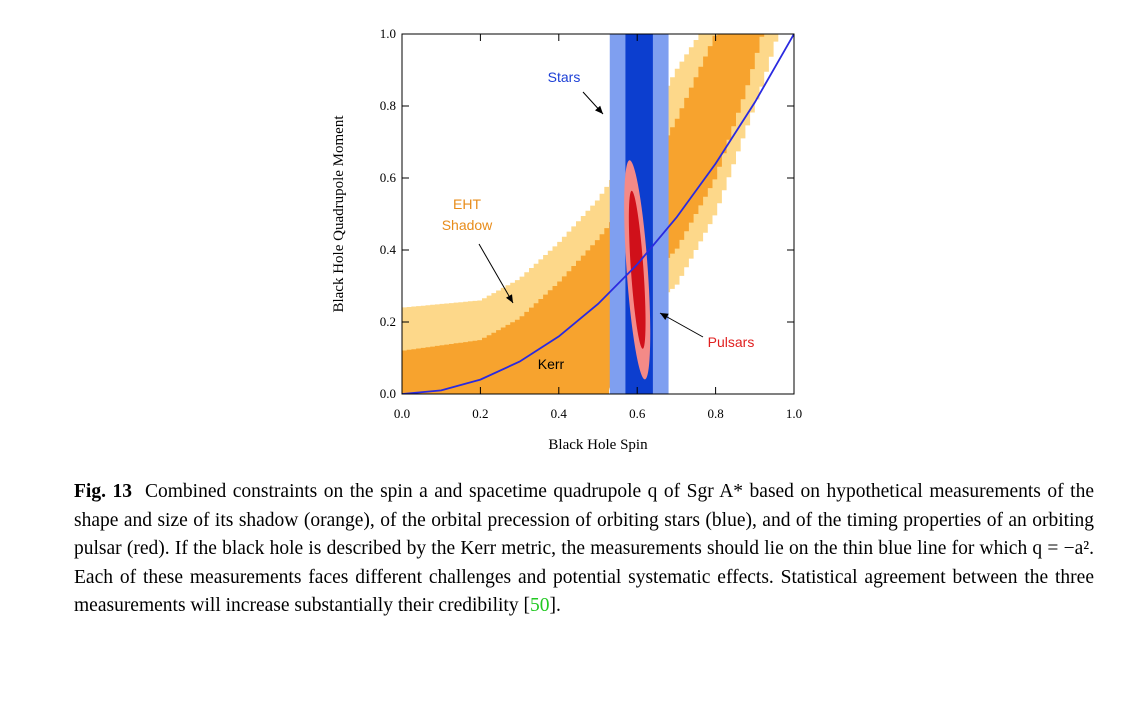  What do you see at coordinates (551, 364) in the screenshot?
I see `kerr-label: Kerr` at bounding box center [551, 364].